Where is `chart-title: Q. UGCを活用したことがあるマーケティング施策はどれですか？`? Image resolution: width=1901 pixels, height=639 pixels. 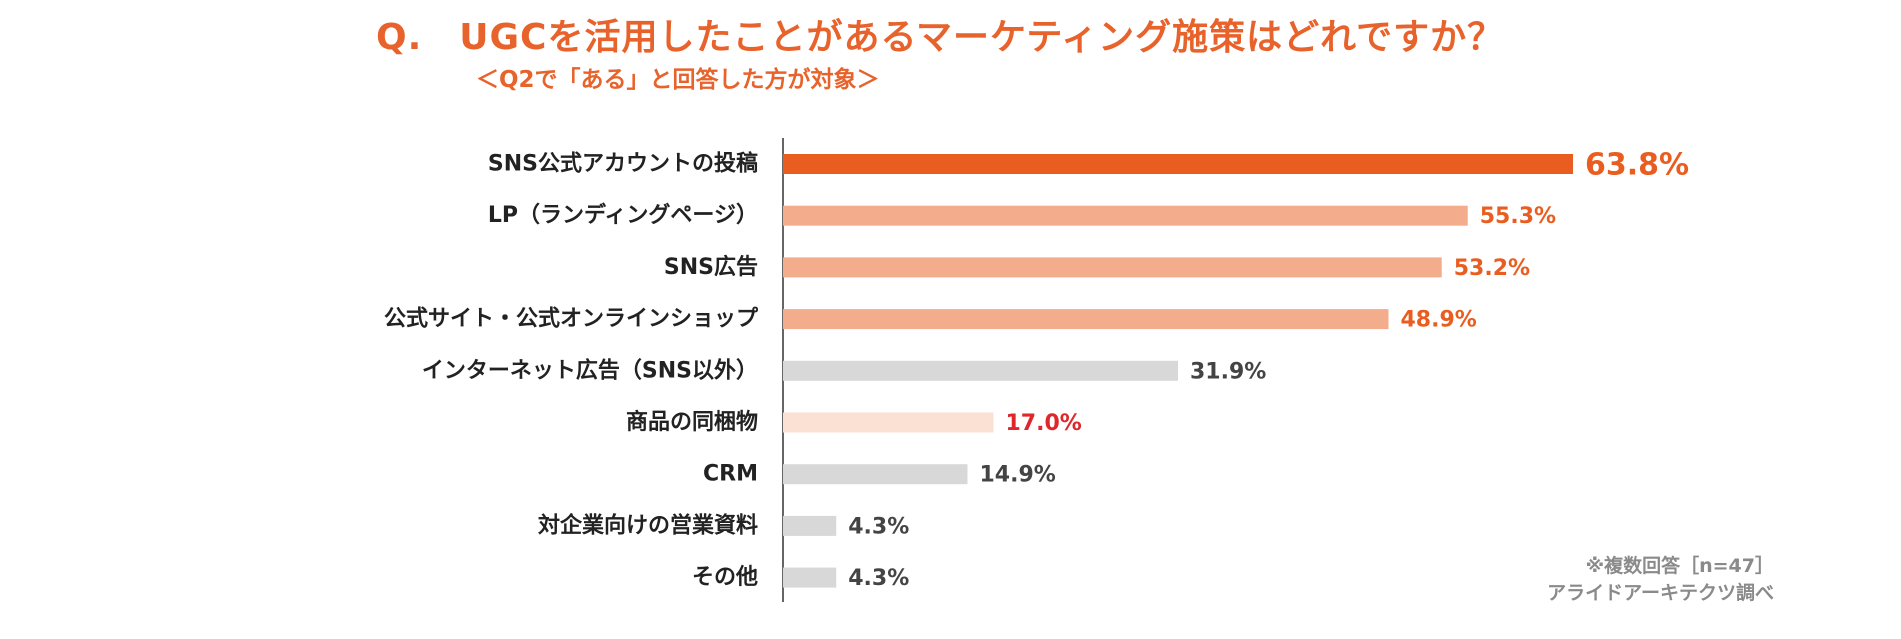 chart-title: Q. UGCを活用したことがあるマーケティング施策はどれですか？ is located at coordinates (940, 37).